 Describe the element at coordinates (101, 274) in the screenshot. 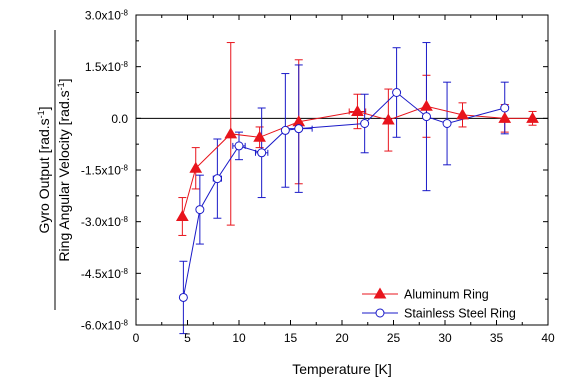

I see `y-tick-mantissa: -4.5x10` at that location.